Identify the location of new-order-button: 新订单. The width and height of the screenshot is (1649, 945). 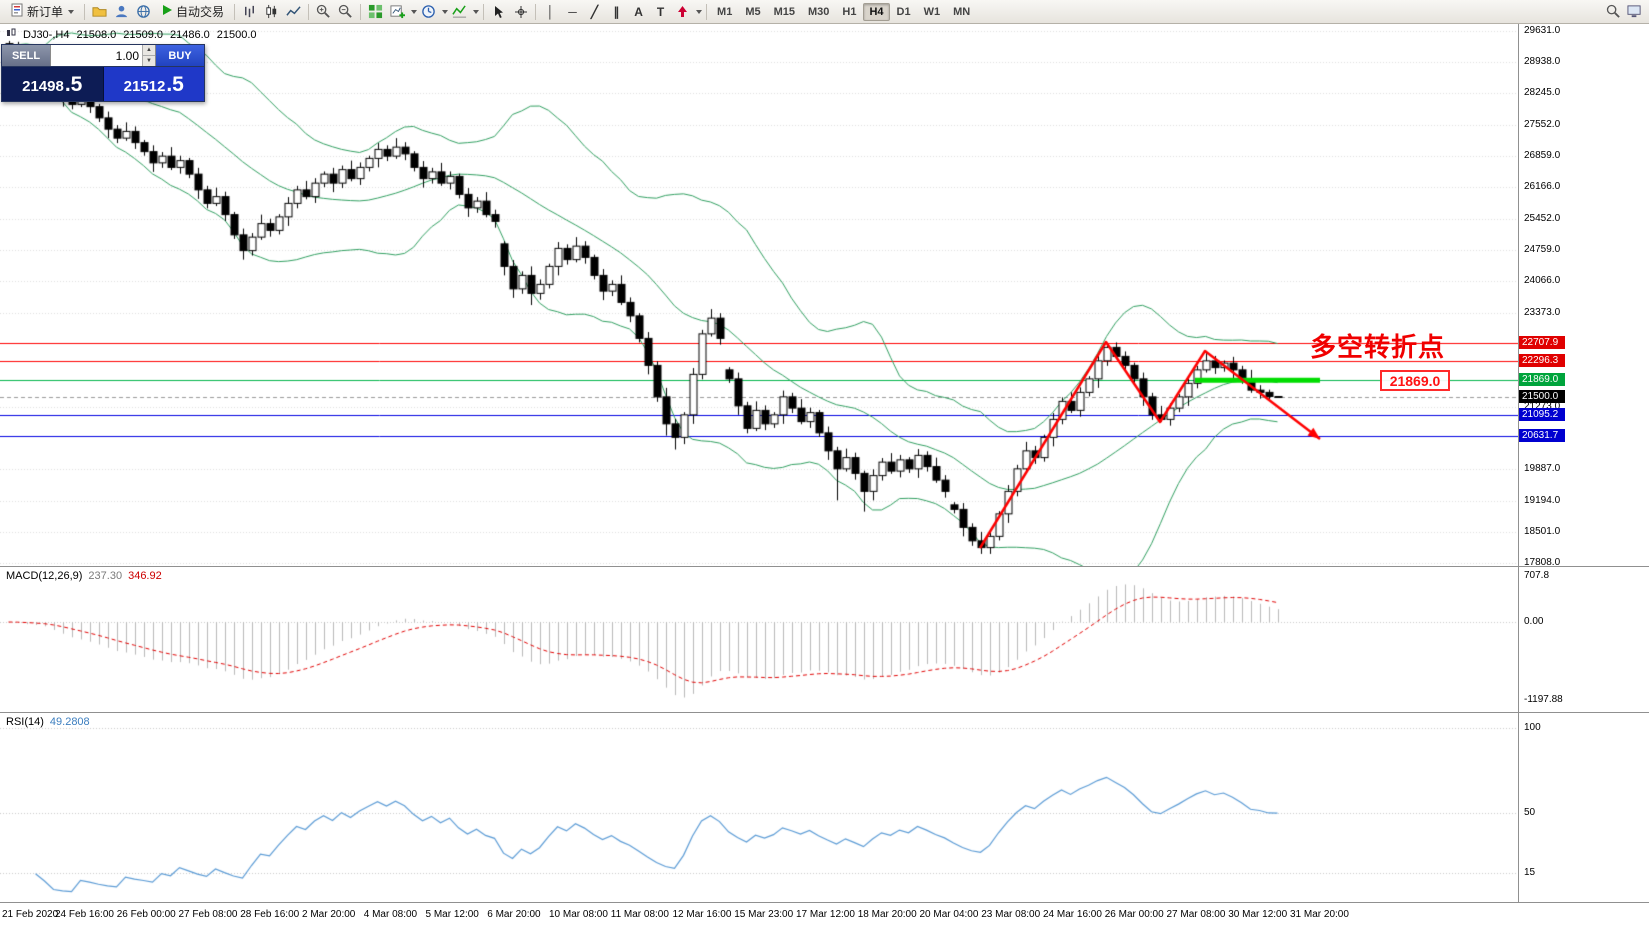
(42, 12).